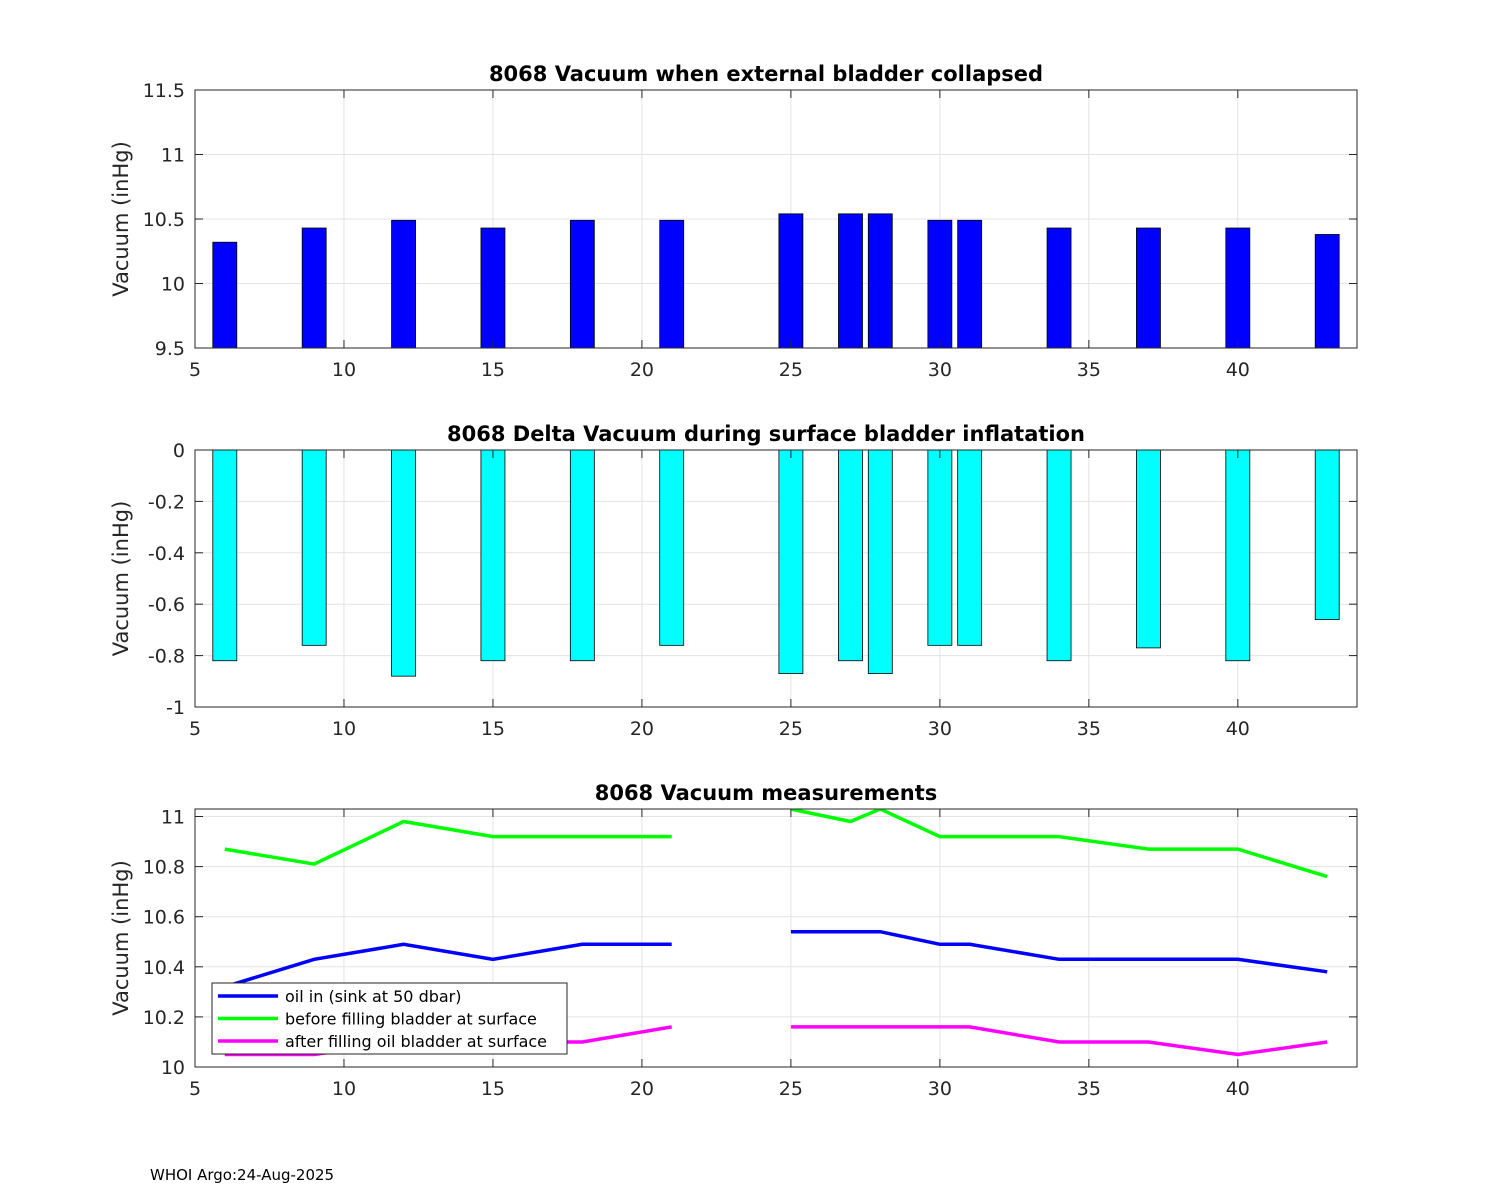 The width and height of the screenshot is (1500, 1200). I want to click on chart-title: 8068 Vacuum measurements, so click(766, 793).